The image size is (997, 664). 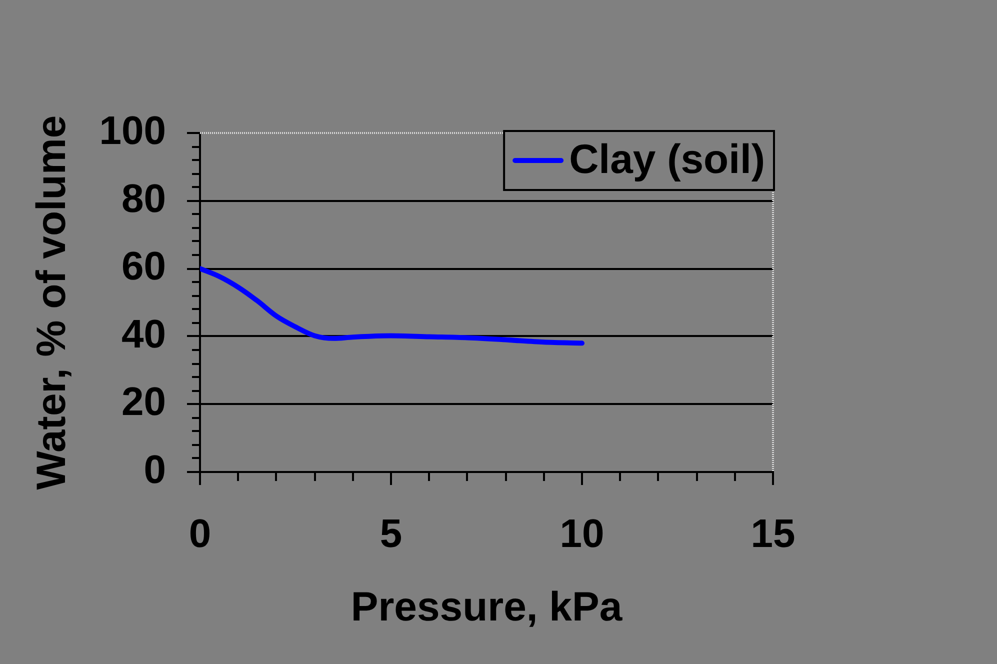 What do you see at coordinates (200, 534) in the screenshot?
I see `x-tick-label: 0` at bounding box center [200, 534].